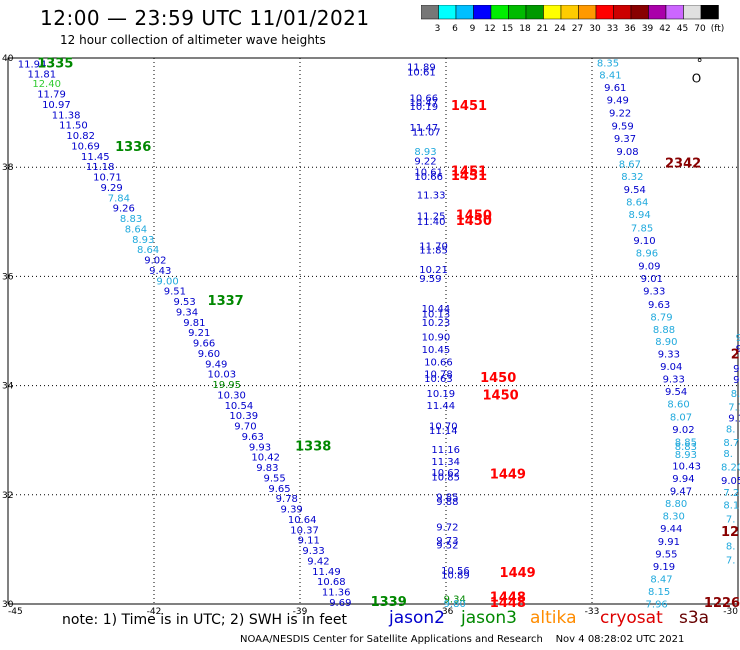 The image size is (740, 650). What do you see at coordinates (175, 292) in the screenshot?
I see `wave-height-label: 9.51` at bounding box center [175, 292].